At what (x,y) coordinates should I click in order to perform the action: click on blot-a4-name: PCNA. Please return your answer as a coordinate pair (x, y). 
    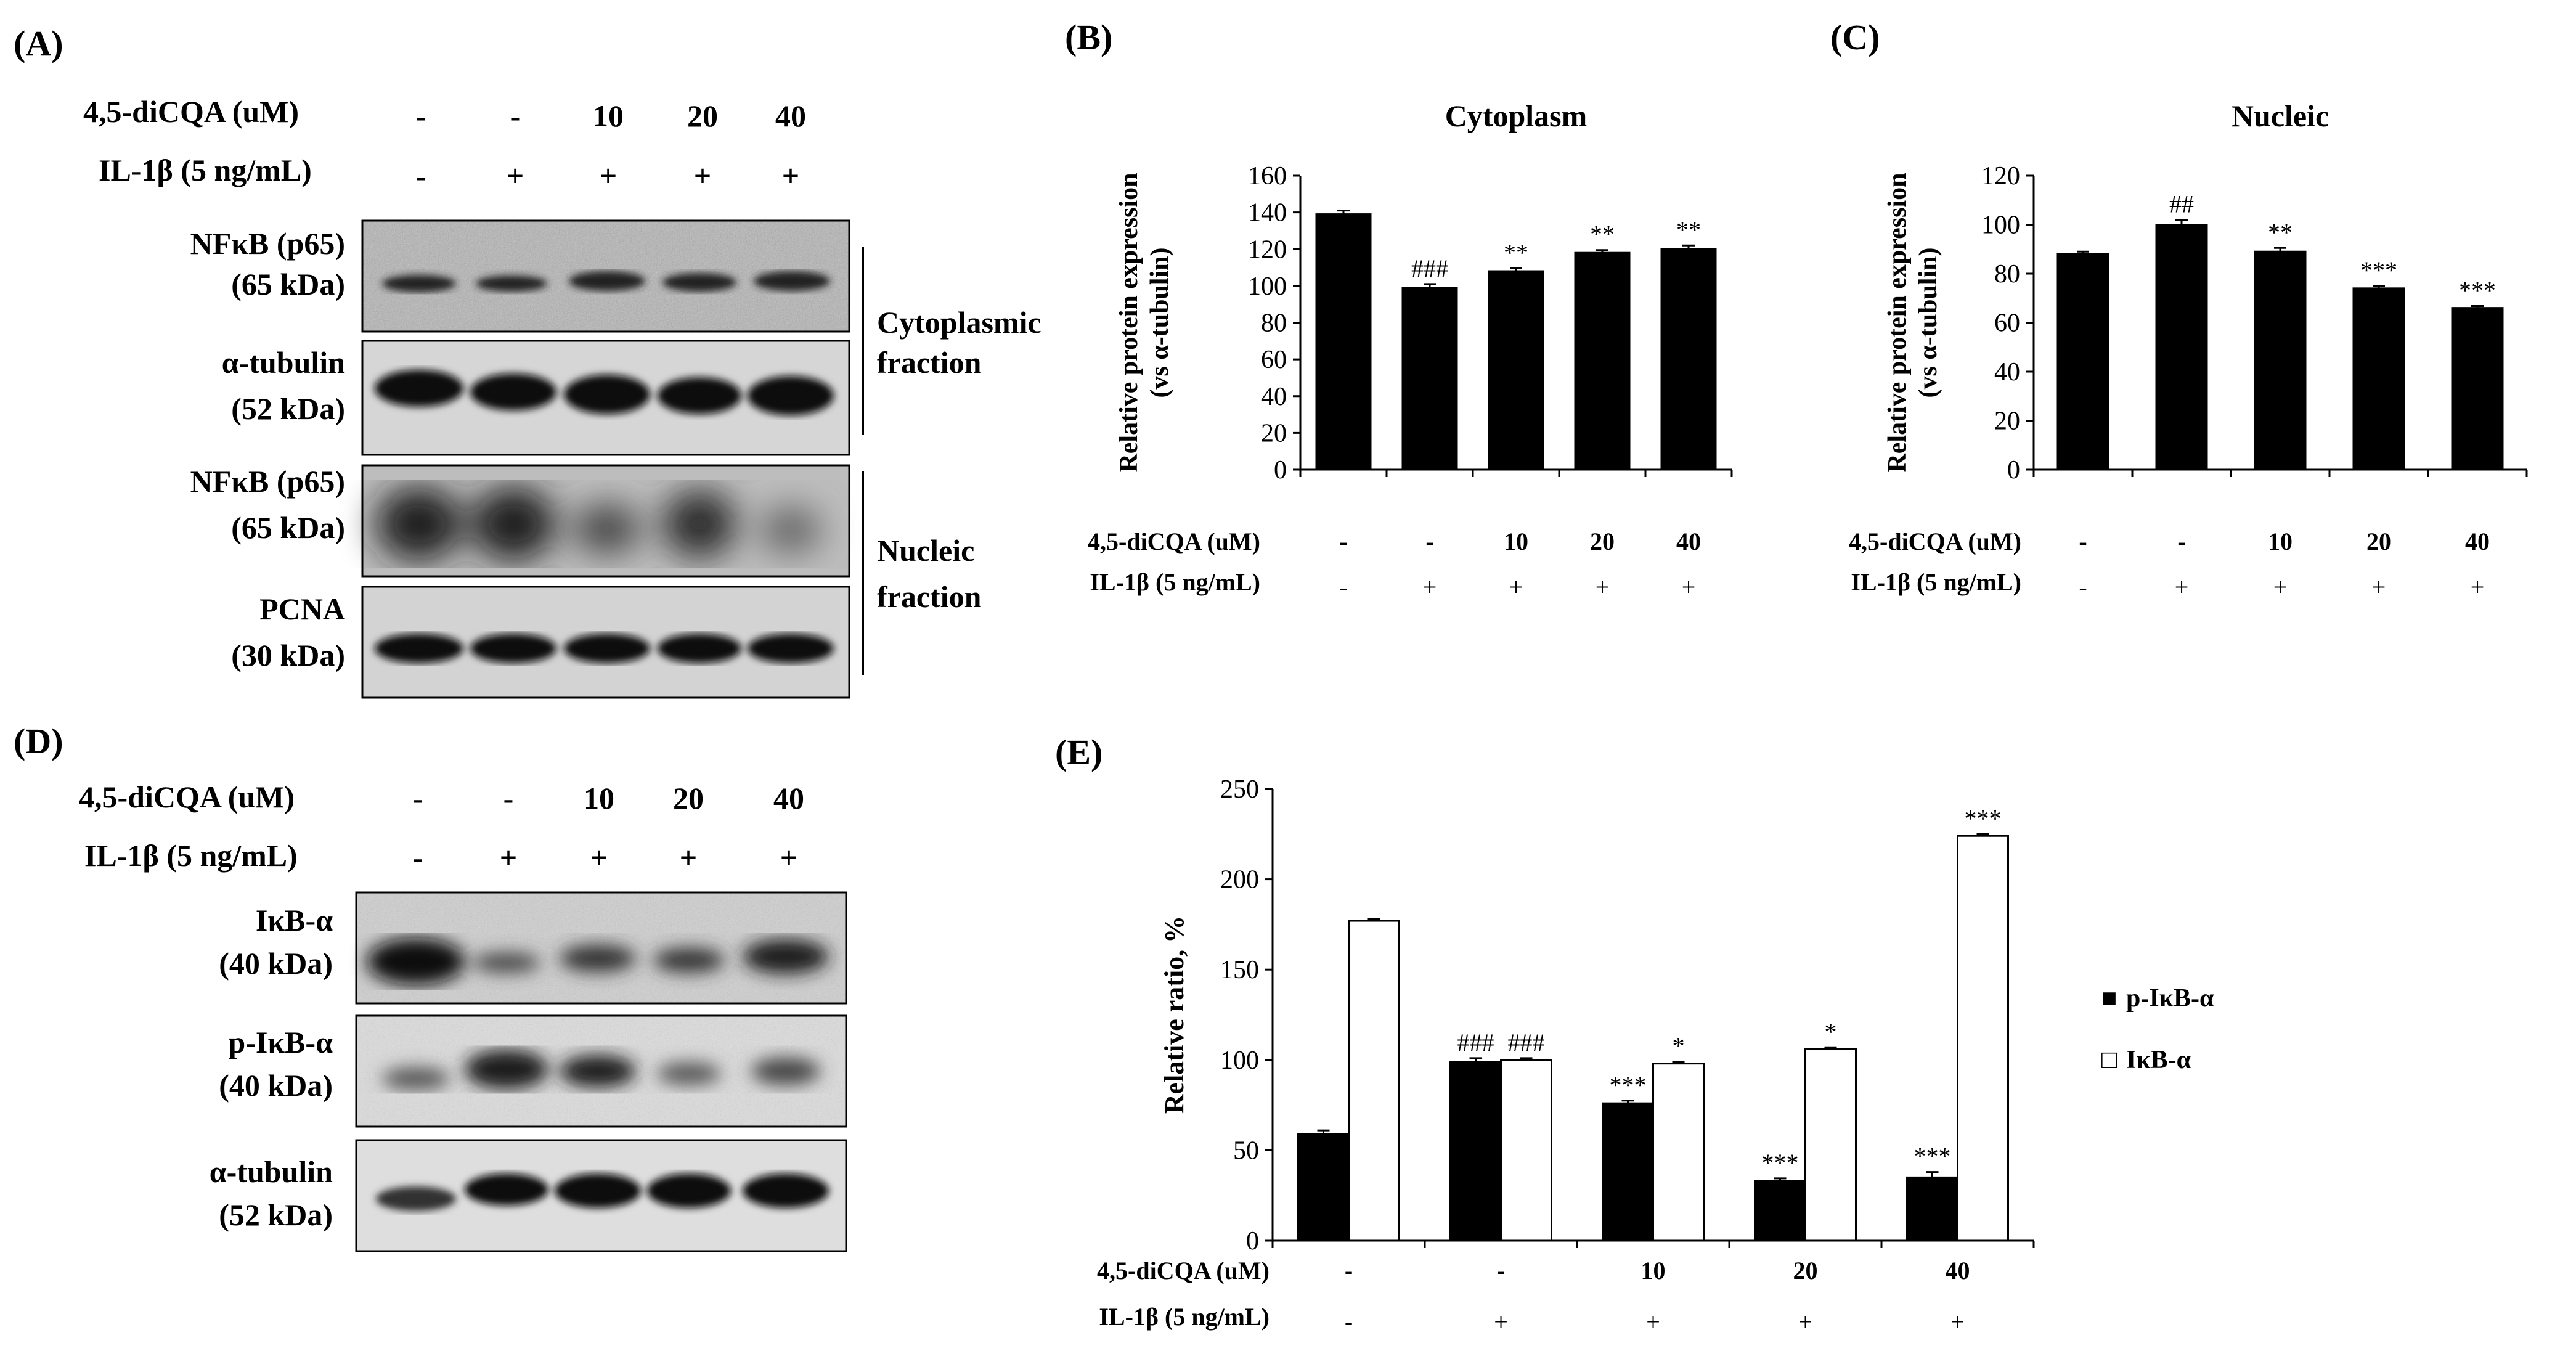
    Looking at the image, I should click on (302, 609).